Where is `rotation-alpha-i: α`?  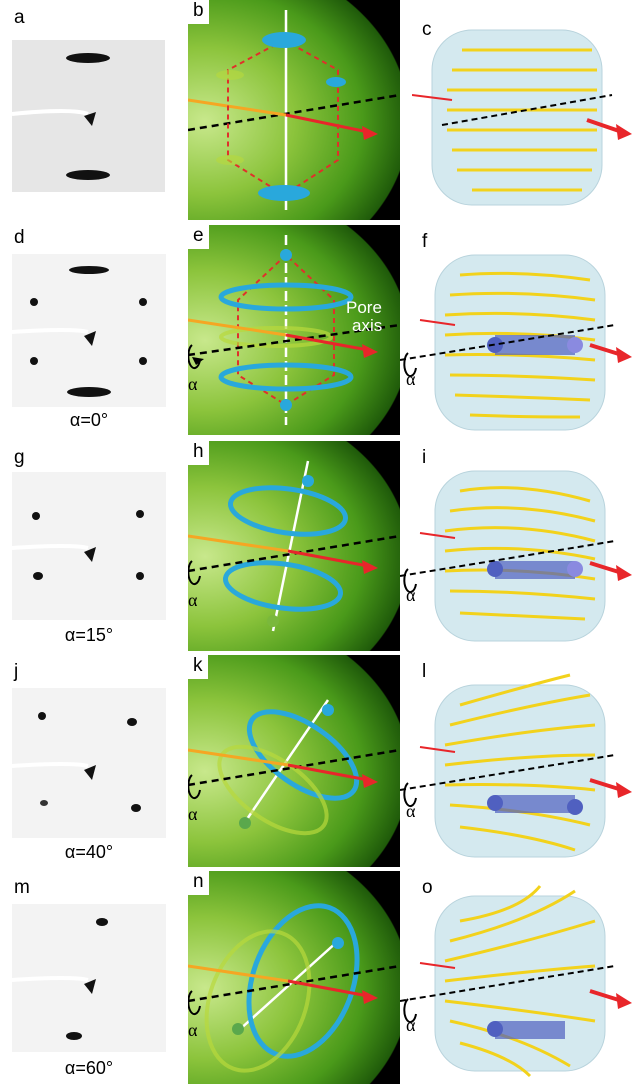
rotation-alpha-i: α is located at coordinates (411, 595).